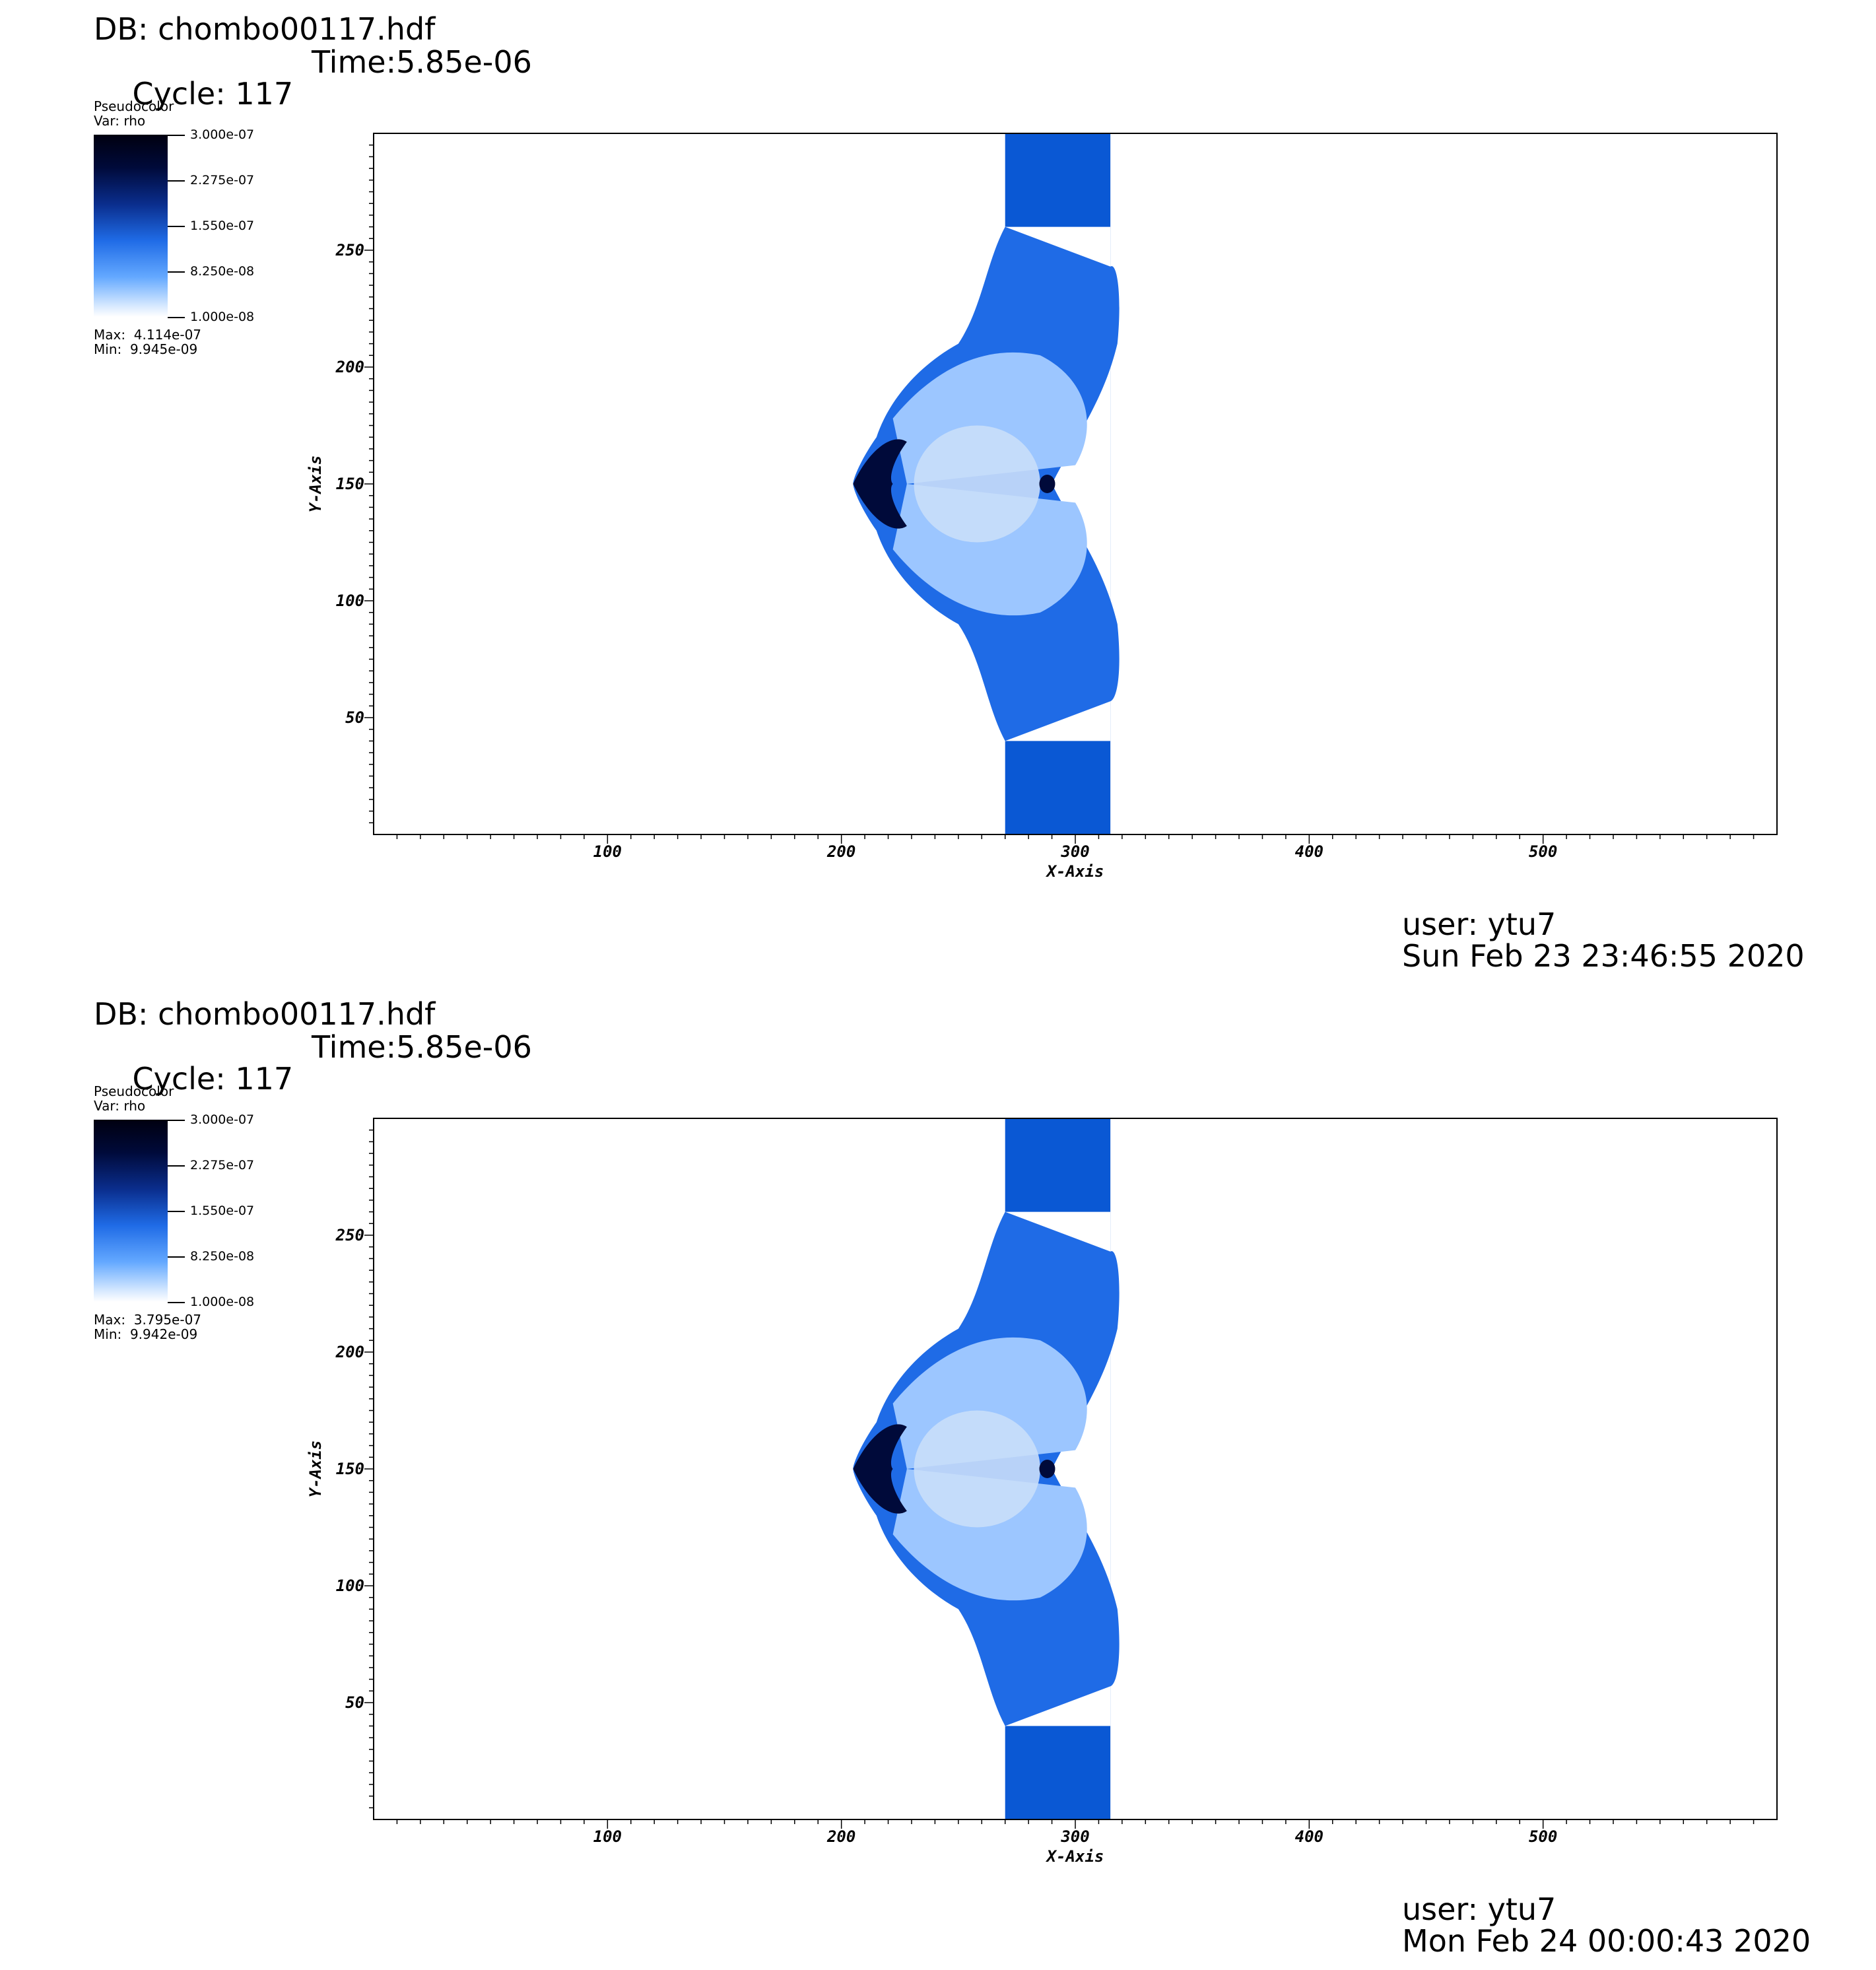 The image size is (1876, 1970). I want to click on legend-max: Max: 3.795e-07, so click(148, 1320).